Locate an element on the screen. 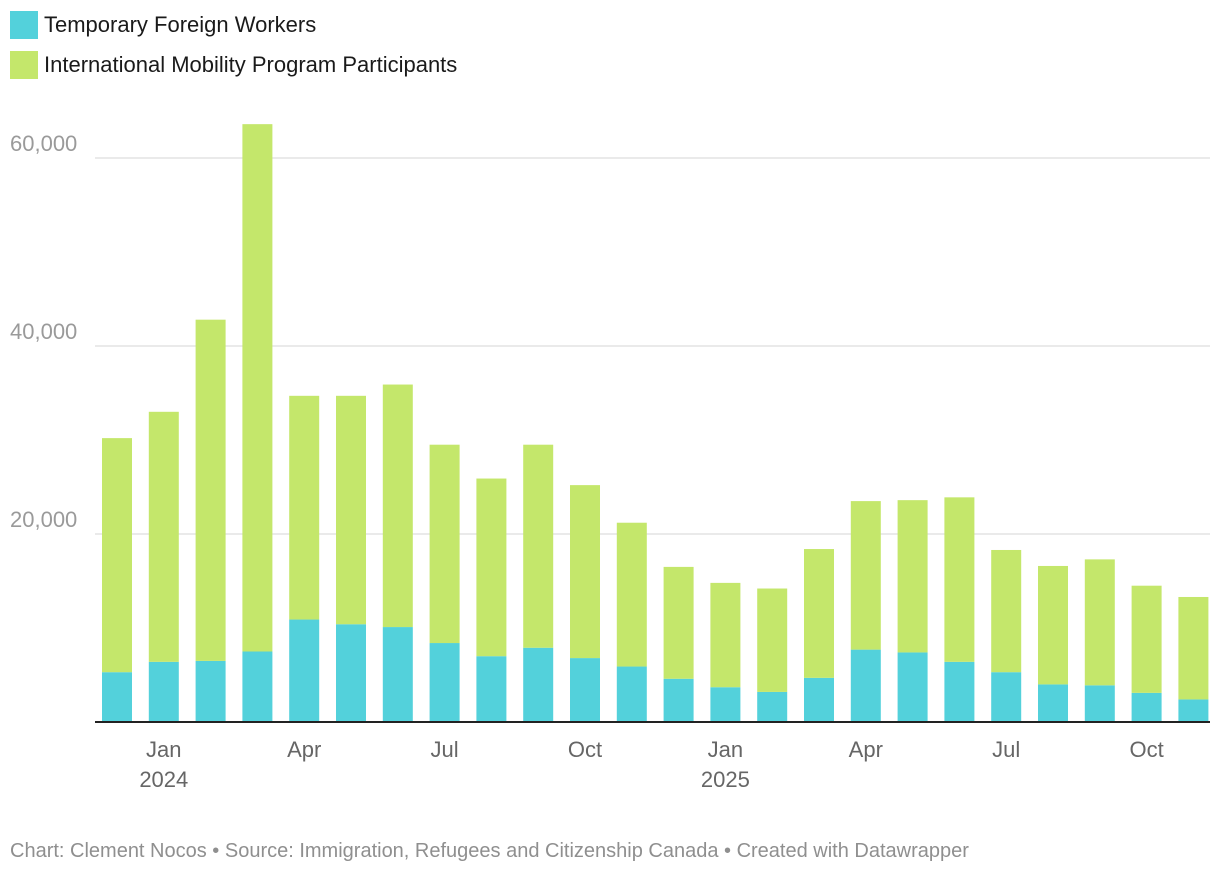  x-tick-year-label: 2024 is located at coordinates (163, 779).